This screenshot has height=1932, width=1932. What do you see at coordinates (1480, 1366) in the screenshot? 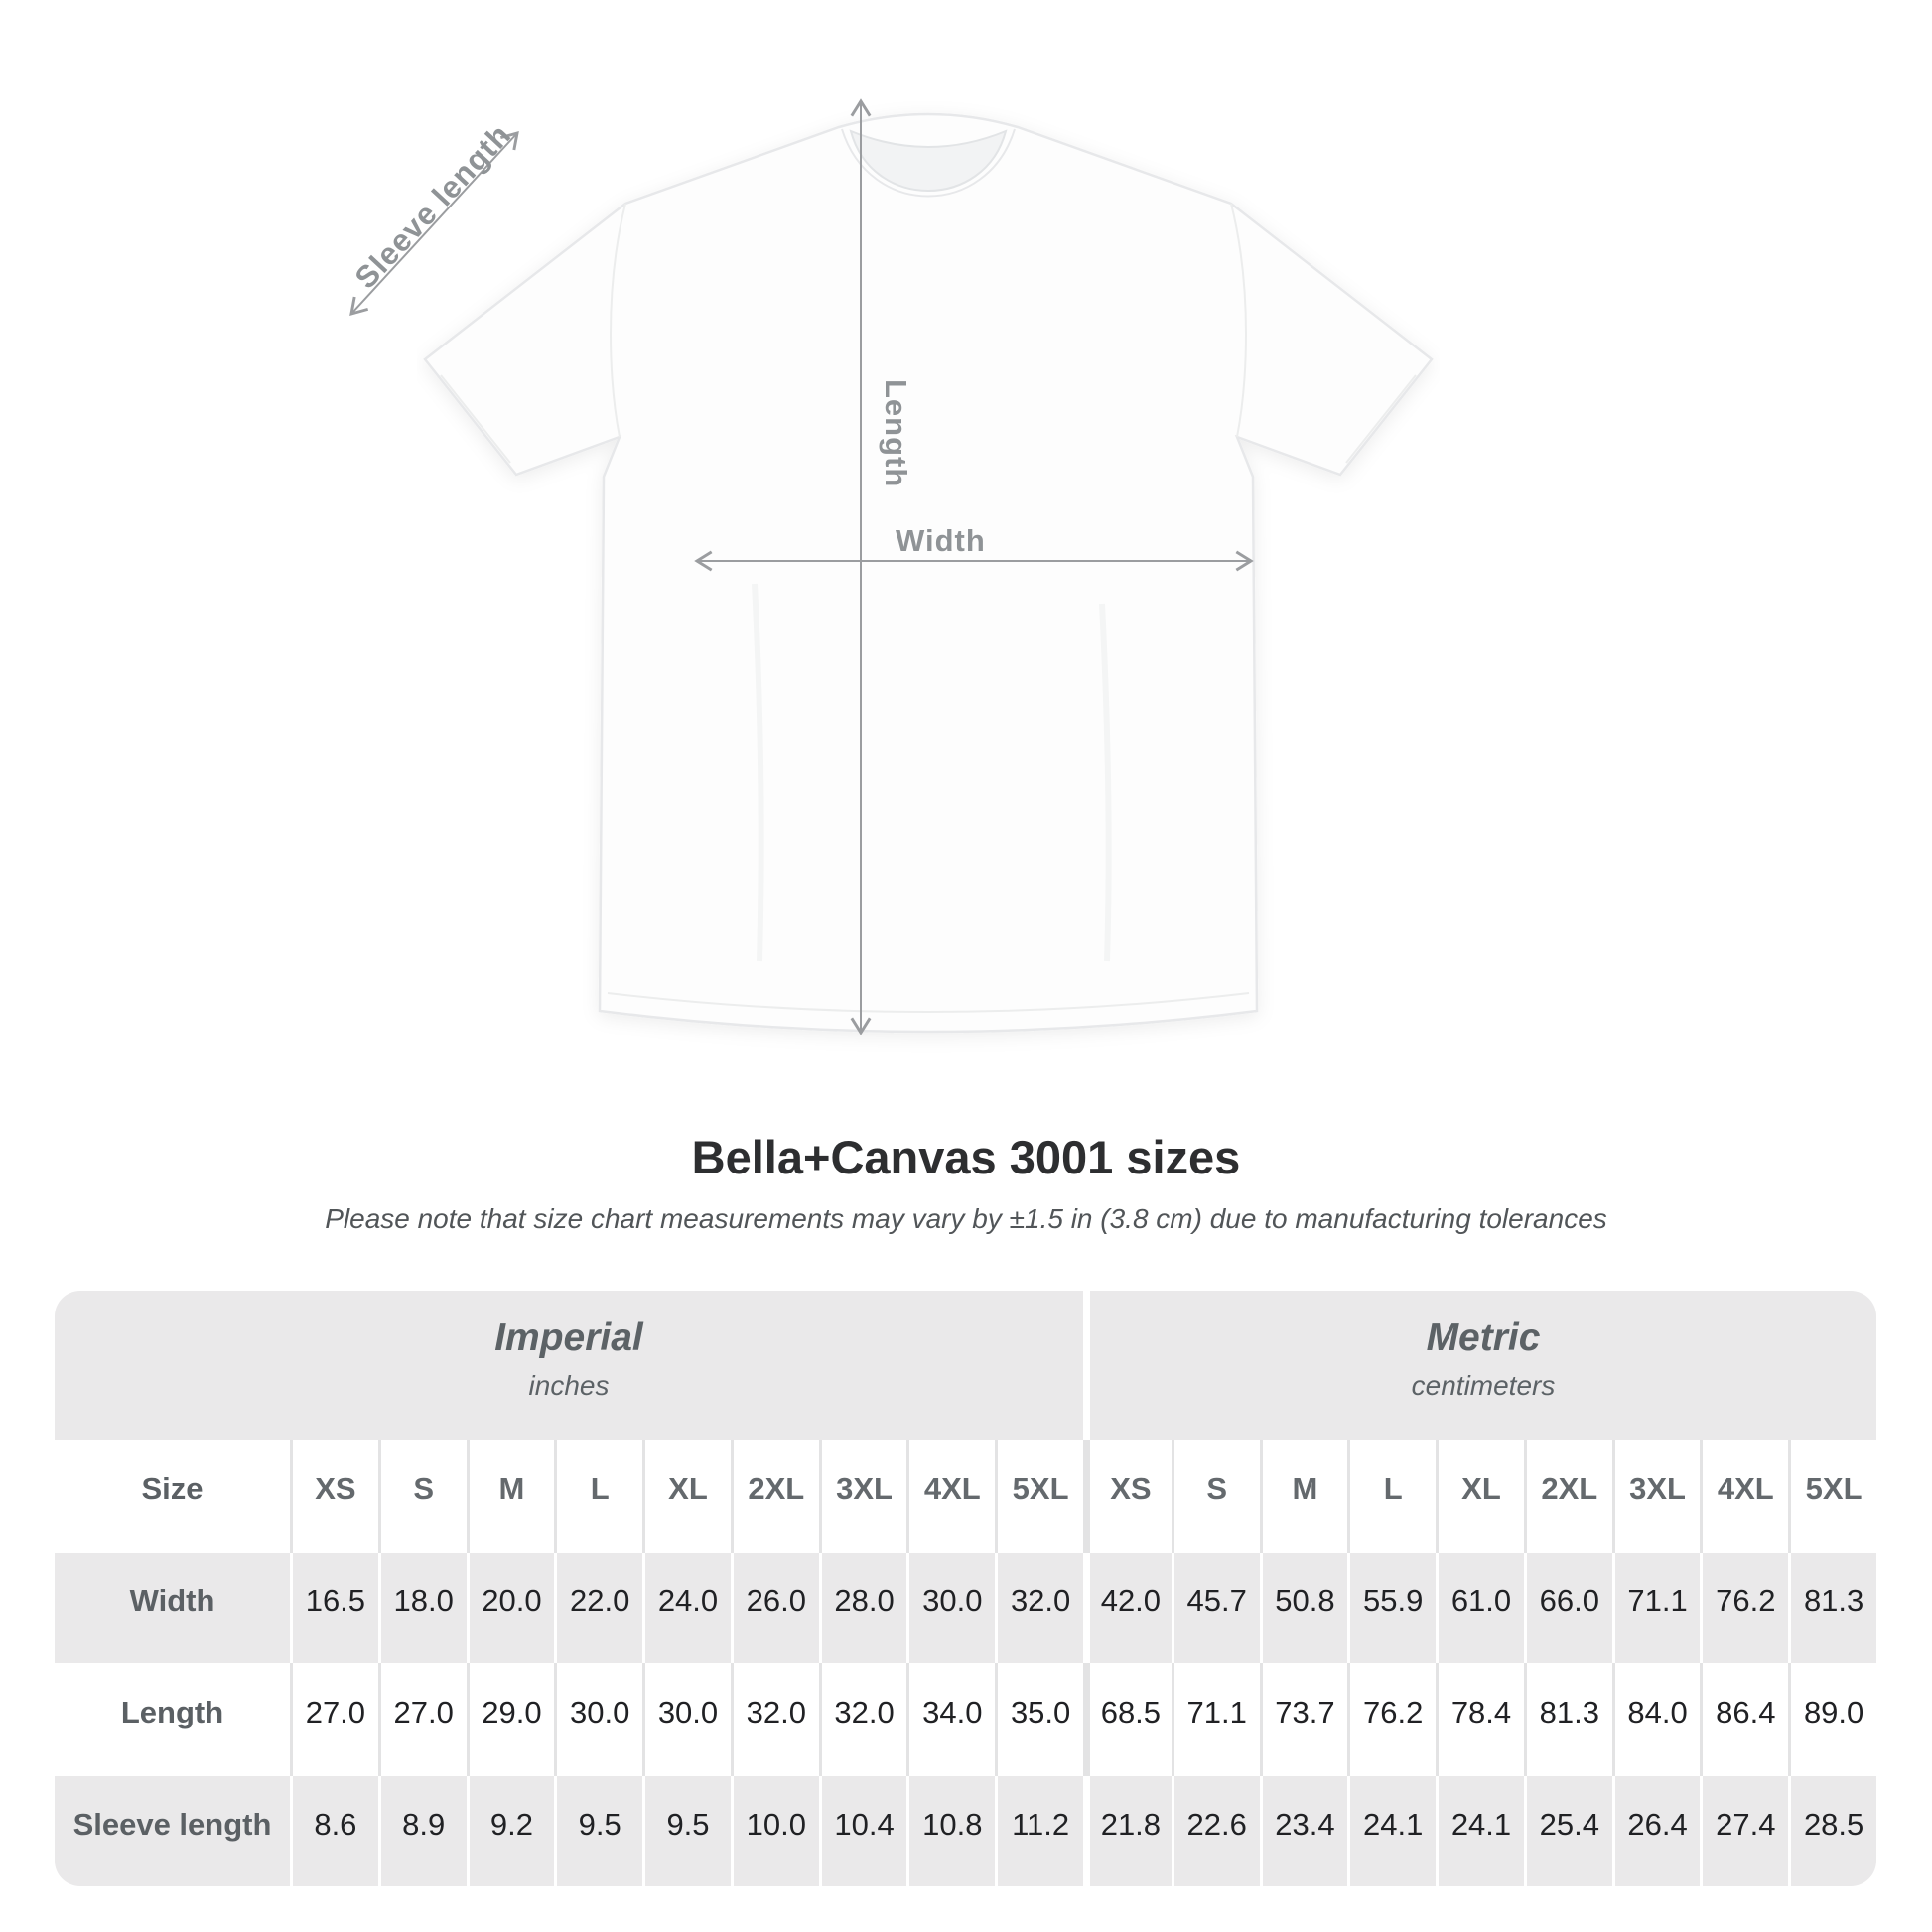
I see `metric-header: Metric centimeters` at bounding box center [1480, 1366].